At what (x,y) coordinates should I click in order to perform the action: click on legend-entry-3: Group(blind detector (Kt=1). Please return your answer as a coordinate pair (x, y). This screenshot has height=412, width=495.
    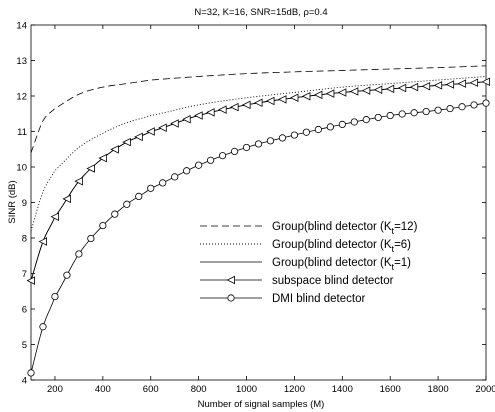
    Looking at the image, I should click on (305, 264).